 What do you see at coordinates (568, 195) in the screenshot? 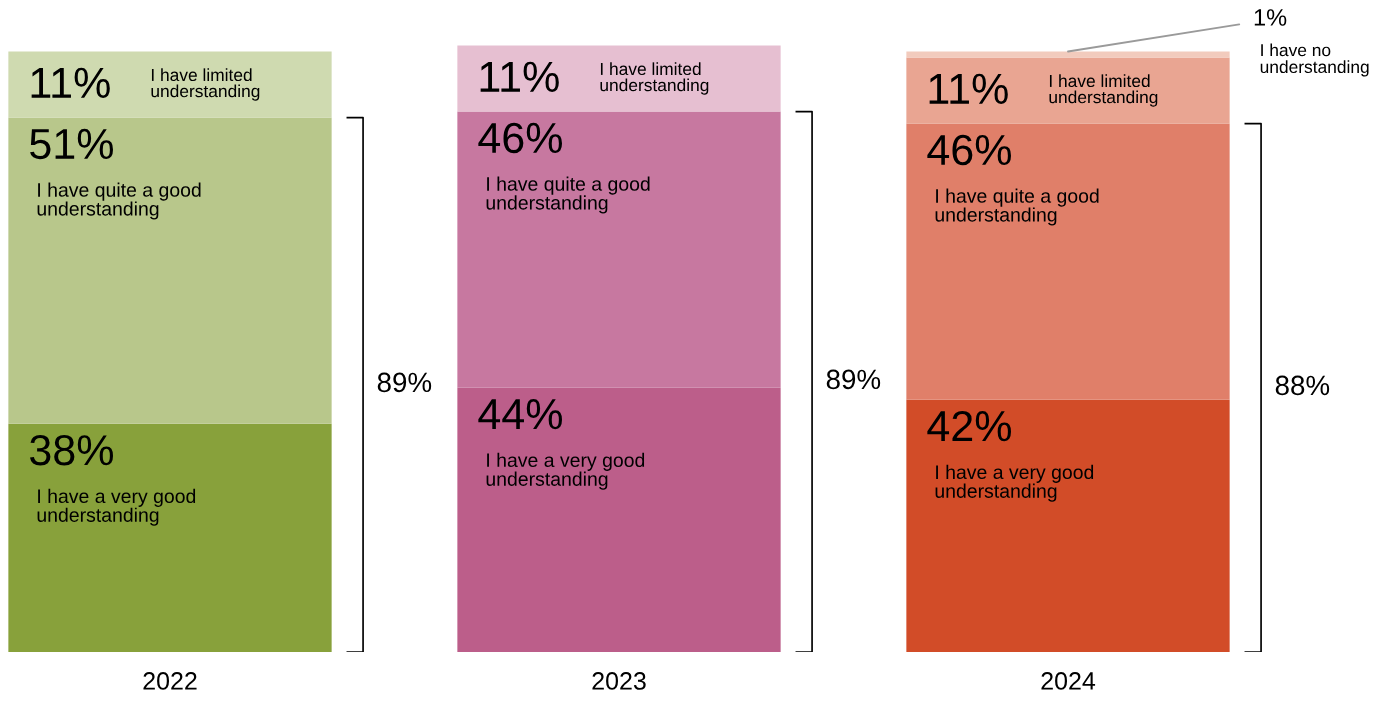
I see `series-label: I have quite a good understanding` at bounding box center [568, 195].